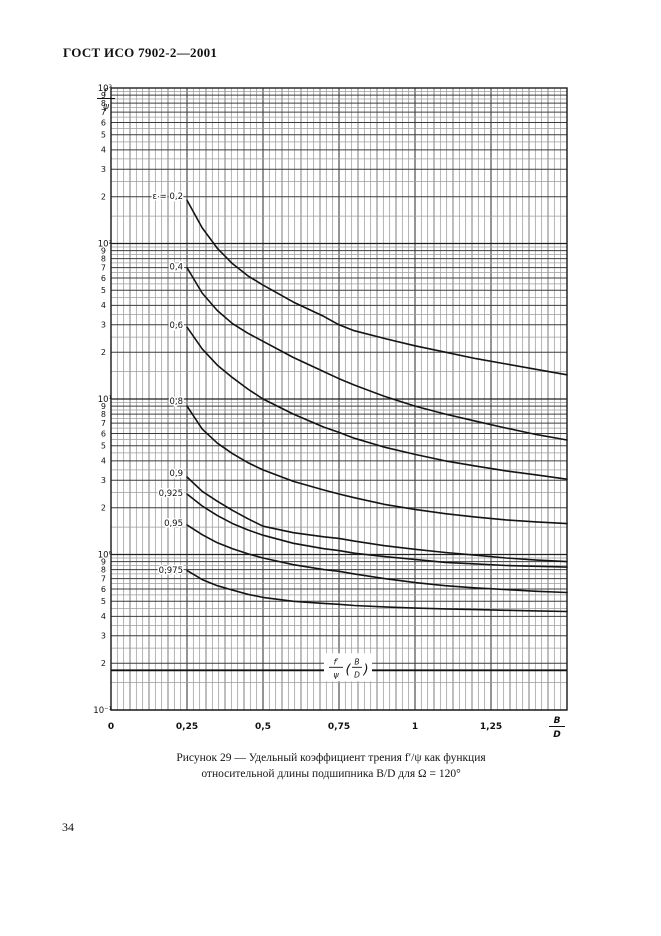 The width and height of the screenshot is (661, 936). What do you see at coordinates (339, 667) in the screenshot?
I see `reference-line-group: f′ ψ (BD)` at bounding box center [339, 667].